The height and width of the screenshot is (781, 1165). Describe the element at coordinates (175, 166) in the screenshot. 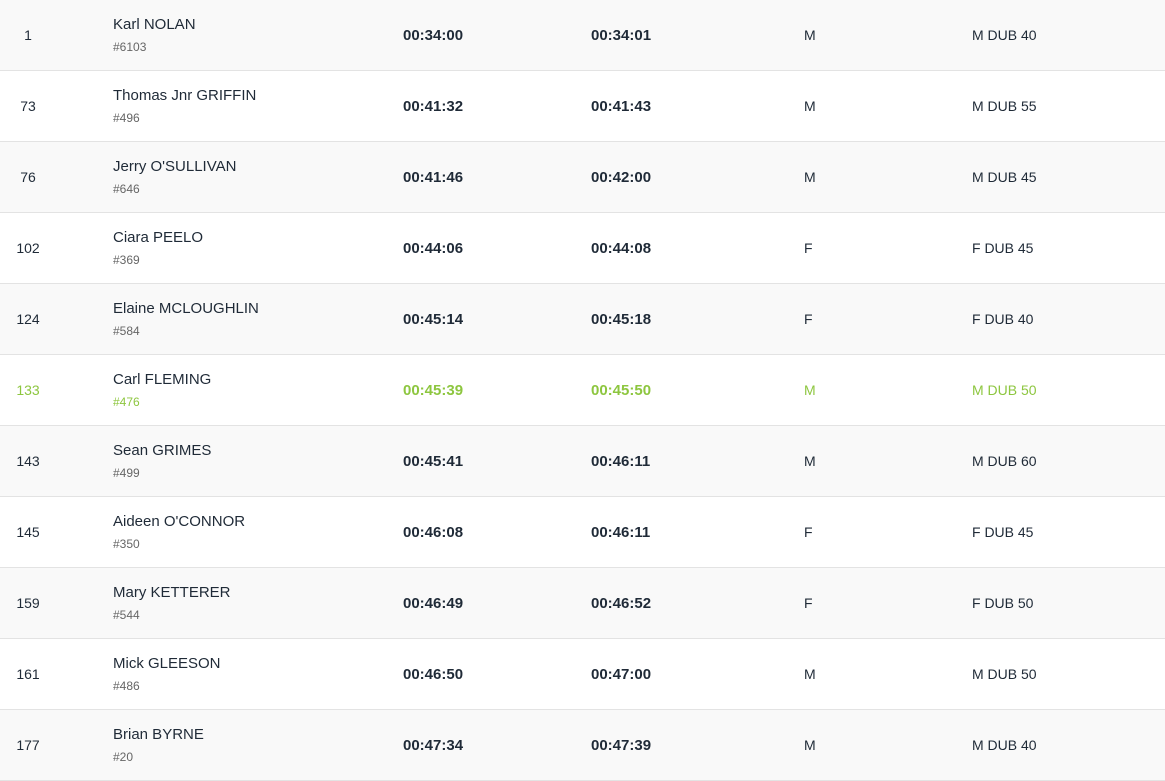

I see `runner-name: Jerry O'SULLIVAN` at that location.